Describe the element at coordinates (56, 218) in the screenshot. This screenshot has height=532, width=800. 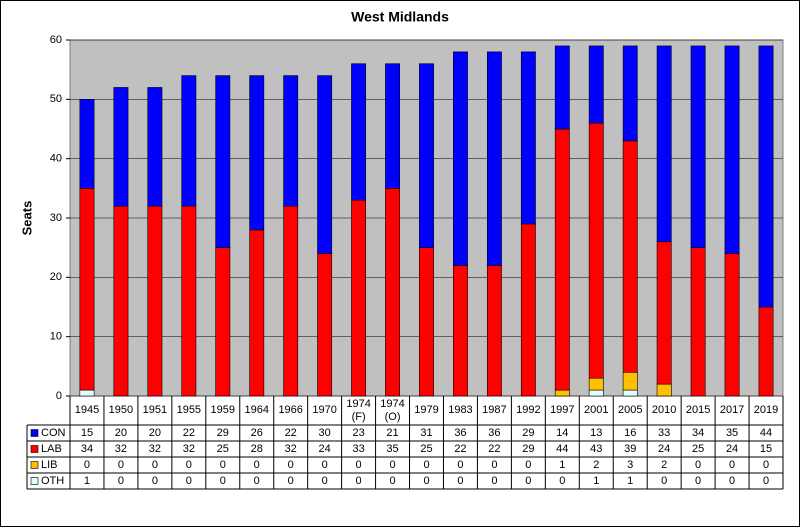
I see `y-tick-label: 30` at that location.